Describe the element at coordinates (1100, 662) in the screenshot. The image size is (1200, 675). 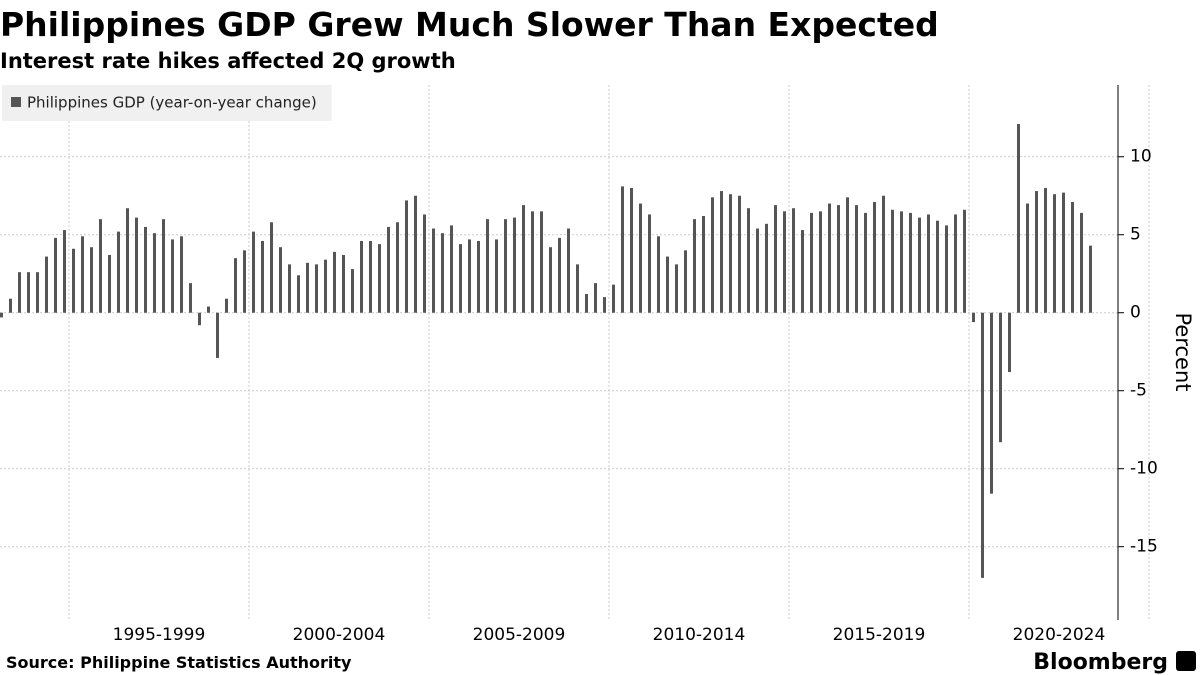
I see `brand: Bloomberg` at that location.